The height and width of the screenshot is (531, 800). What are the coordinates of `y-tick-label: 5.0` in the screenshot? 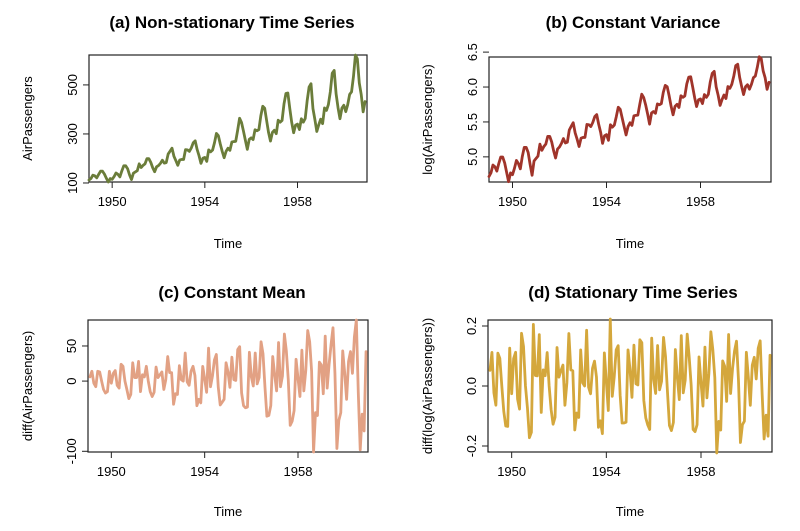 It's located at (472, 157).